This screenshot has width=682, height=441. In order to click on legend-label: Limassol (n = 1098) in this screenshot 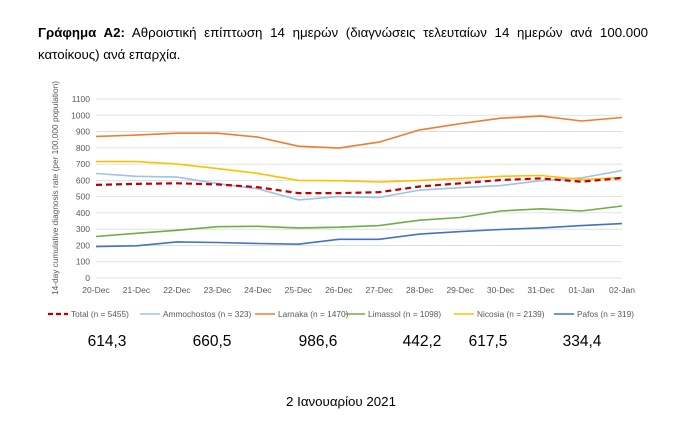, I will do `click(404, 314)`.